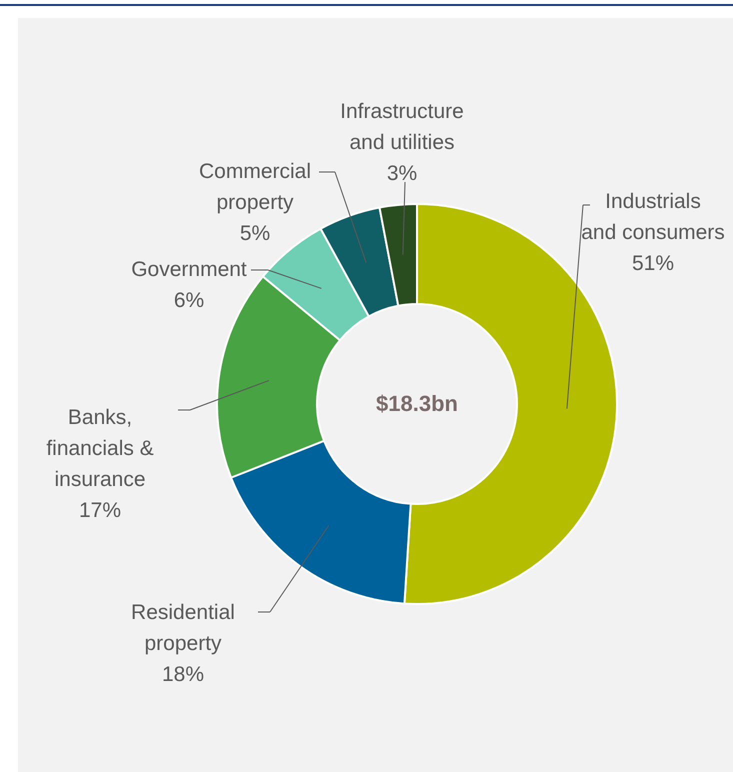  What do you see at coordinates (183, 674) in the screenshot?
I see `data-label: 18%` at bounding box center [183, 674].